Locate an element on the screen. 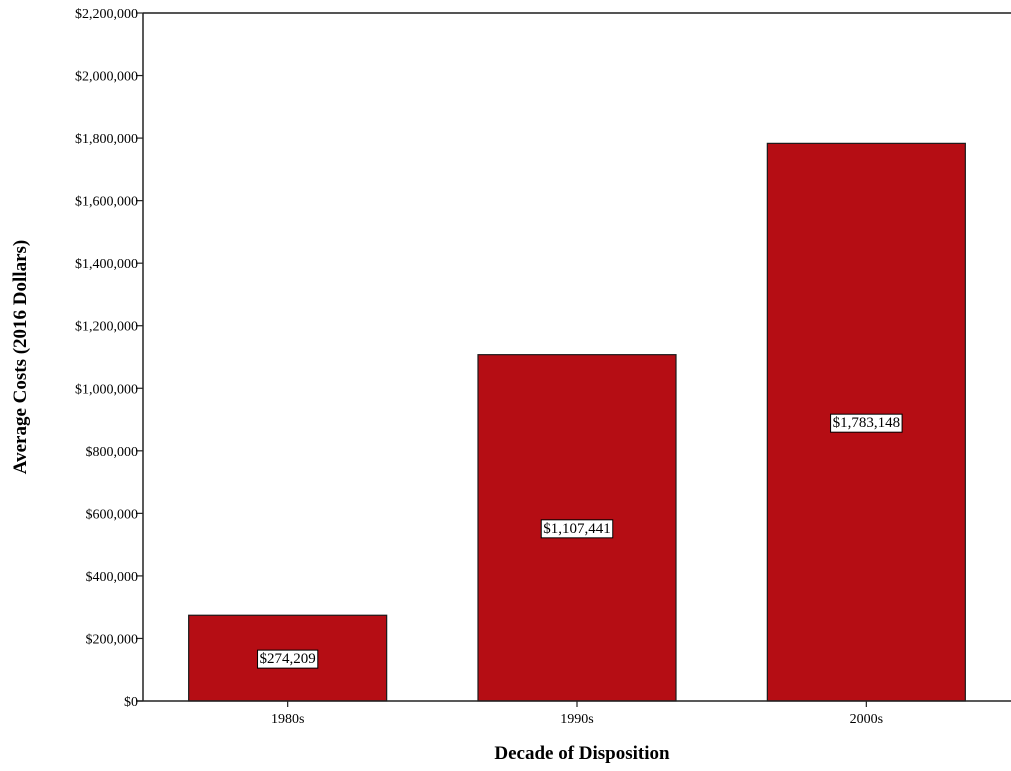 Image resolution: width=1011 pixels, height=771 pixels. data-label: $1,783,148 is located at coordinates (866, 423).